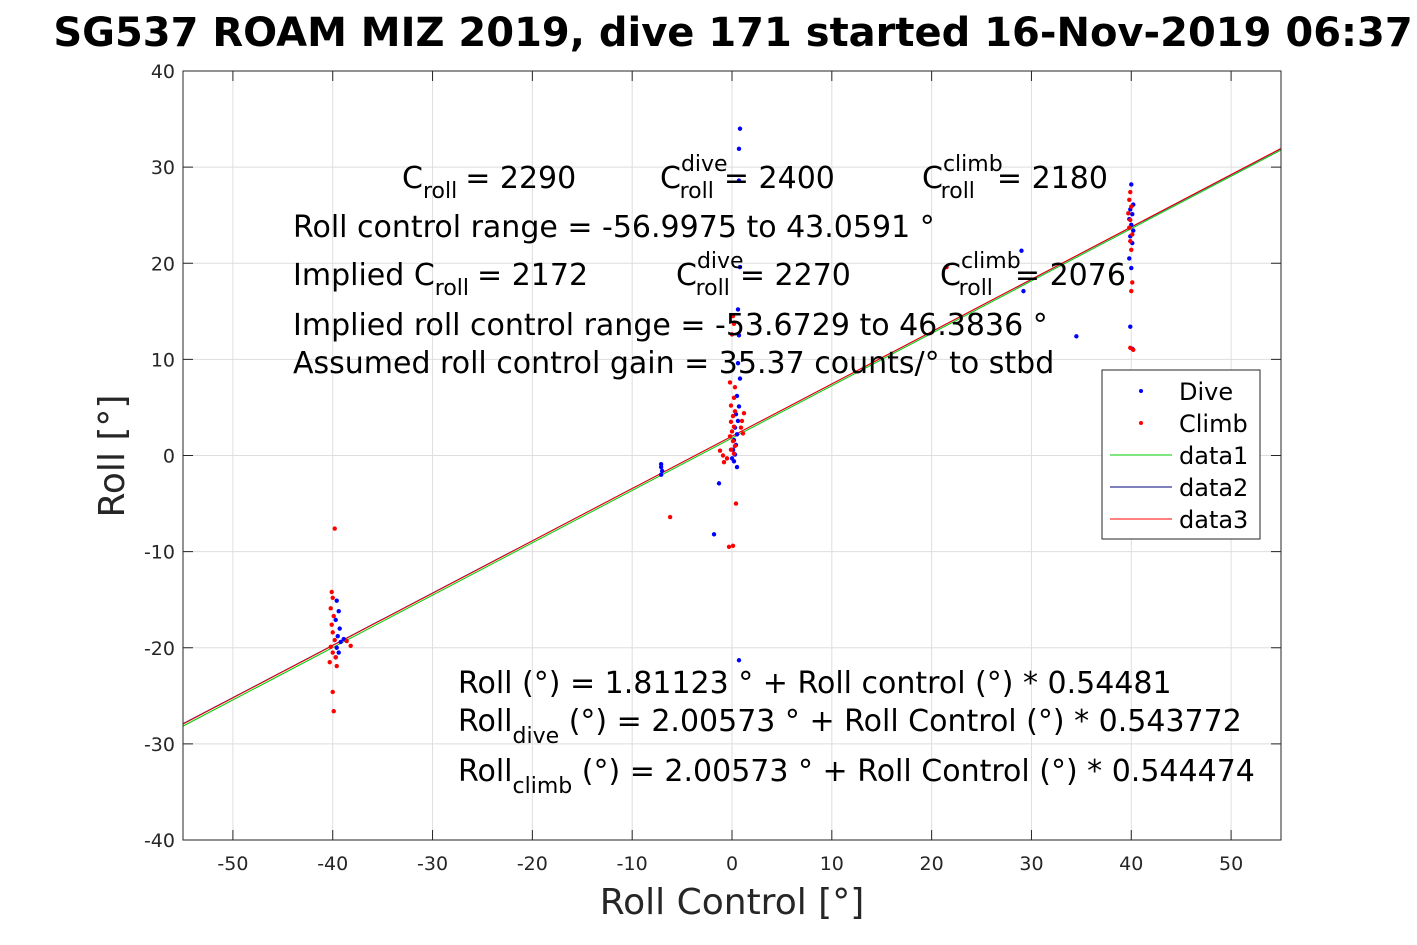 The width and height of the screenshot is (1417, 945). What do you see at coordinates (232, 864) in the screenshot?
I see `x-tick-label: -50` at bounding box center [232, 864].